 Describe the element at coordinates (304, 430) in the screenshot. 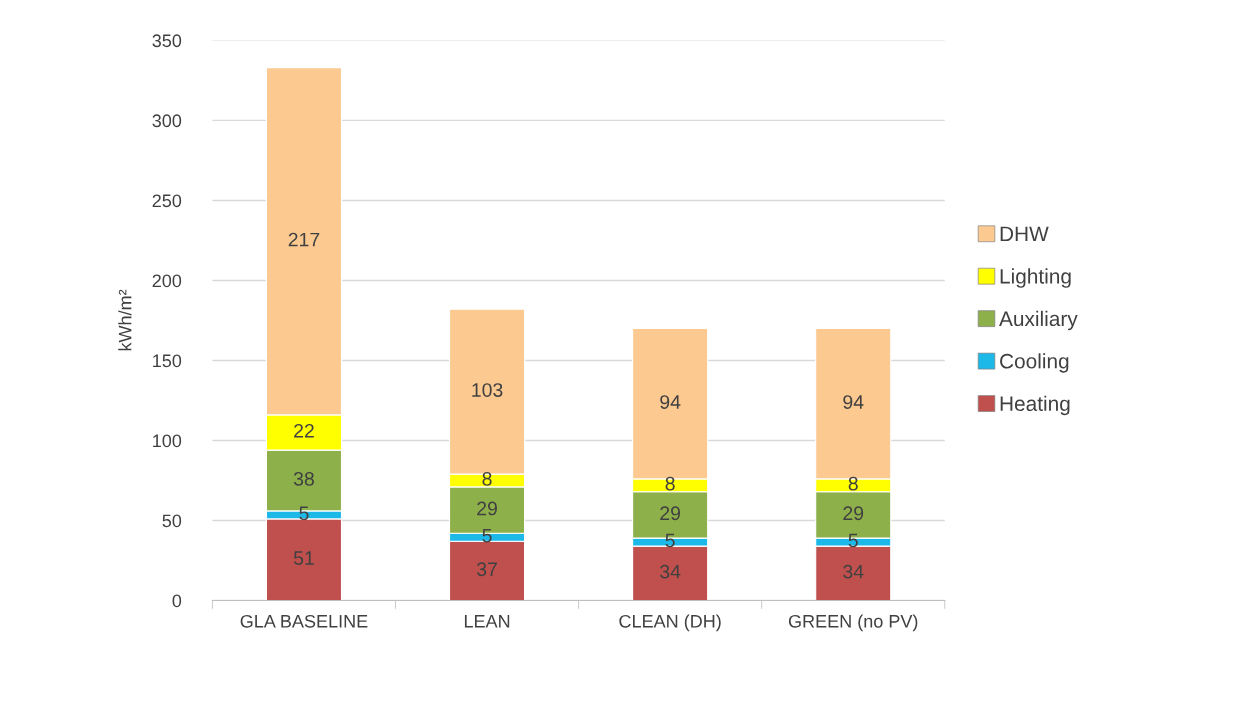

I see `data-label: 22` at that location.